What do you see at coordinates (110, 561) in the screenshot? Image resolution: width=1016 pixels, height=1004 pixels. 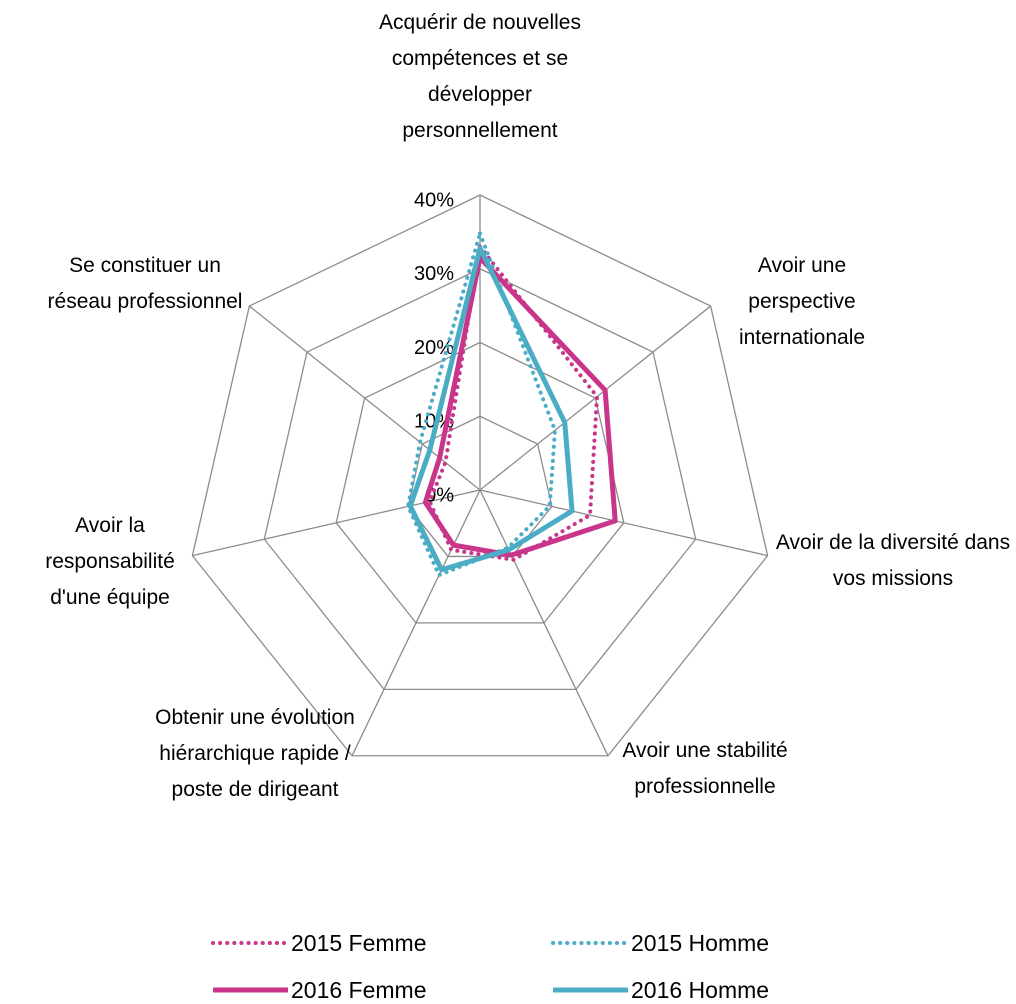 I see `category-label: Avoir la responsabilité d'une équipe` at bounding box center [110, 561].